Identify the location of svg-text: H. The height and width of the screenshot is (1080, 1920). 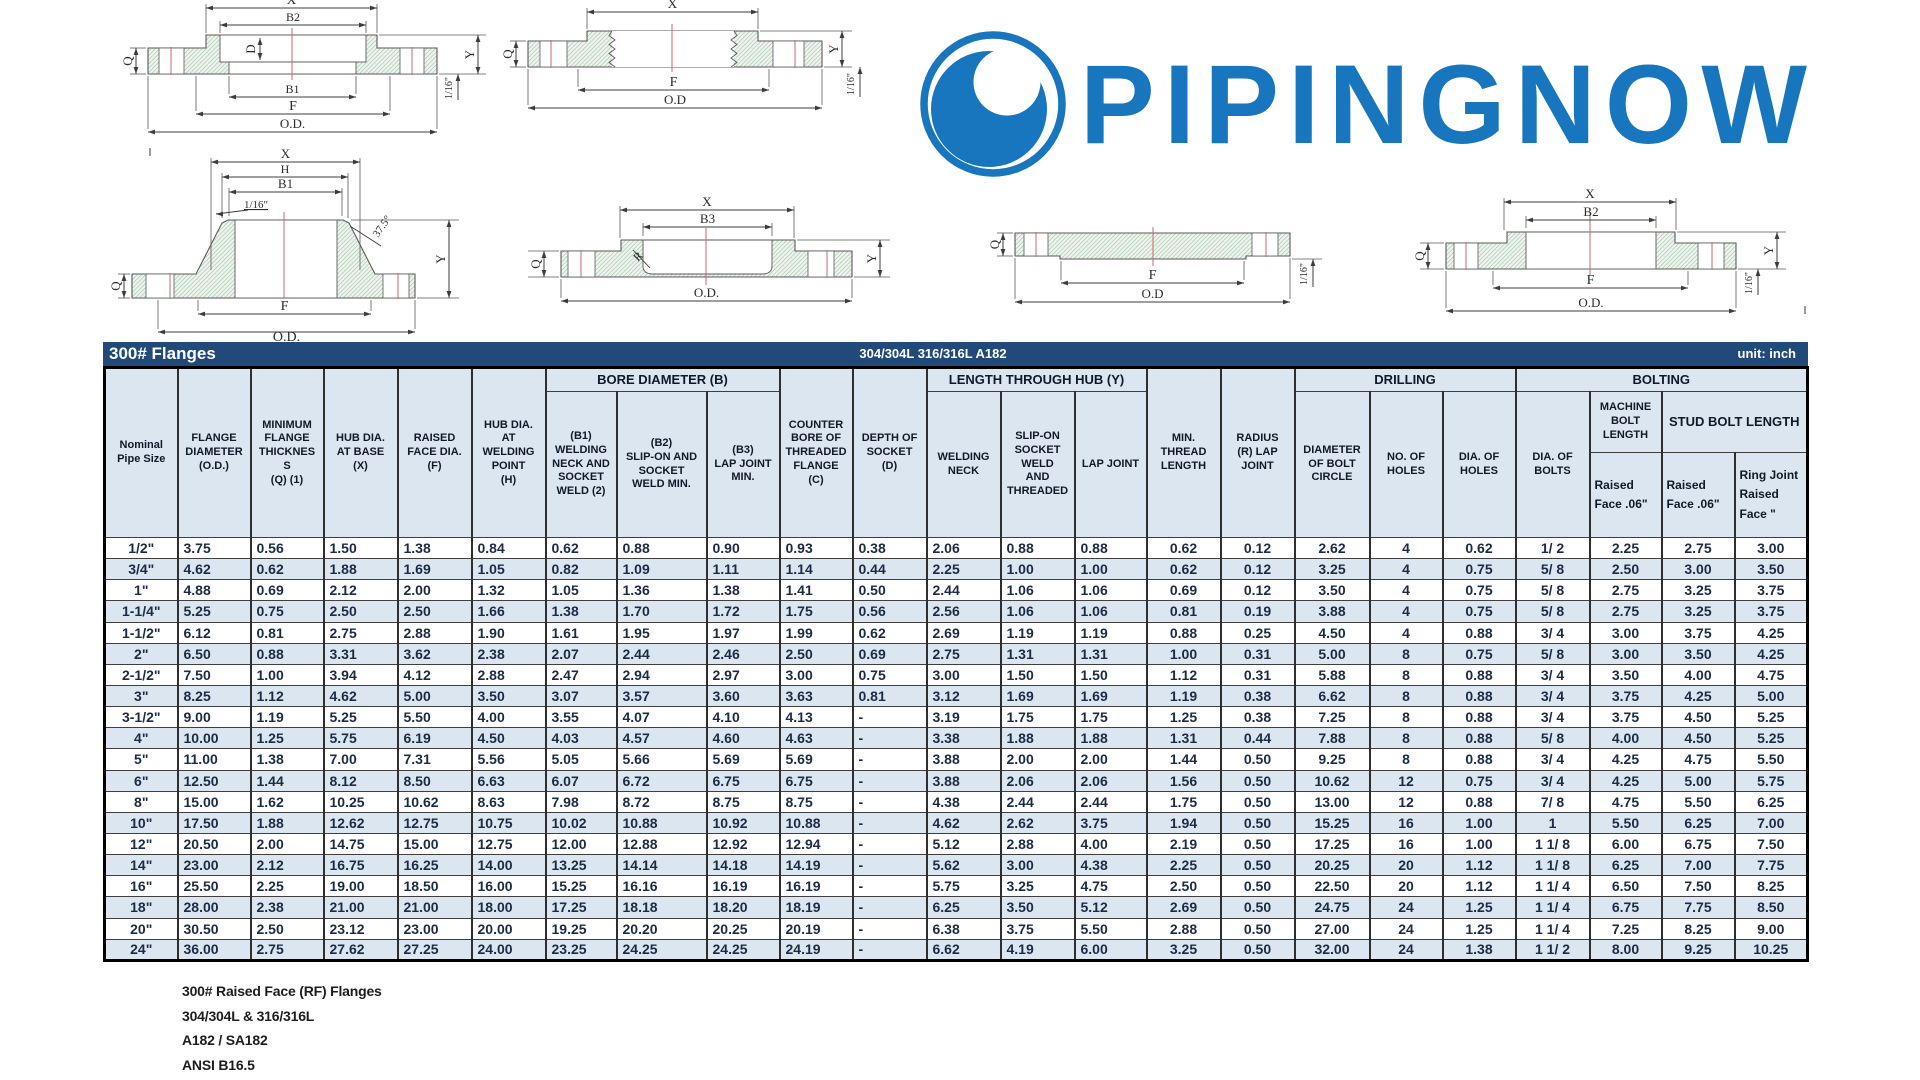
(285, 169).